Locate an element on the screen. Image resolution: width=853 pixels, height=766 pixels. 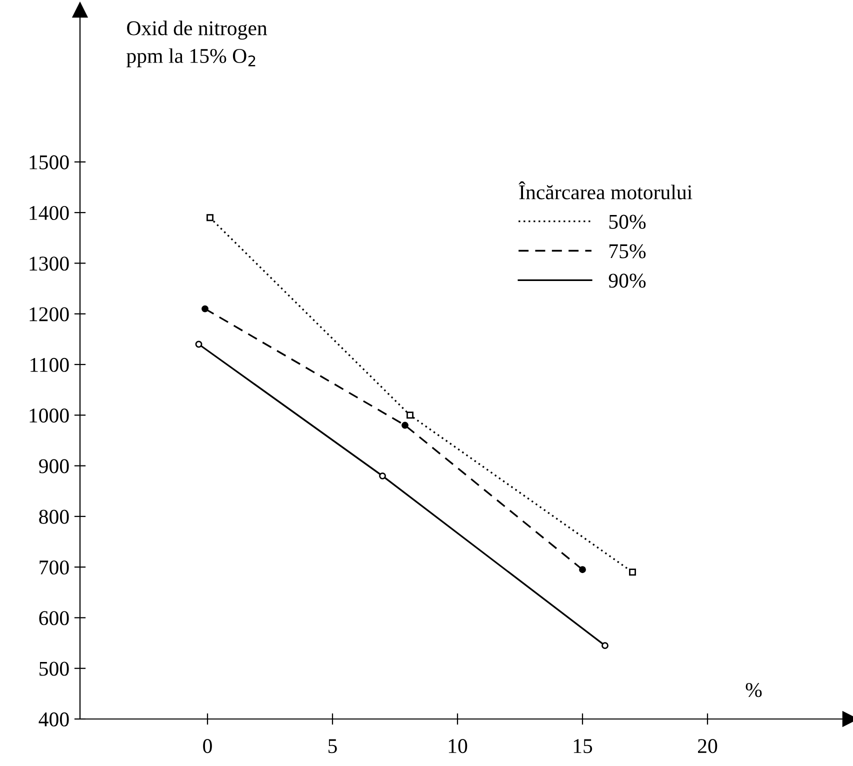
legend-label: 50% is located at coordinates (627, 221).